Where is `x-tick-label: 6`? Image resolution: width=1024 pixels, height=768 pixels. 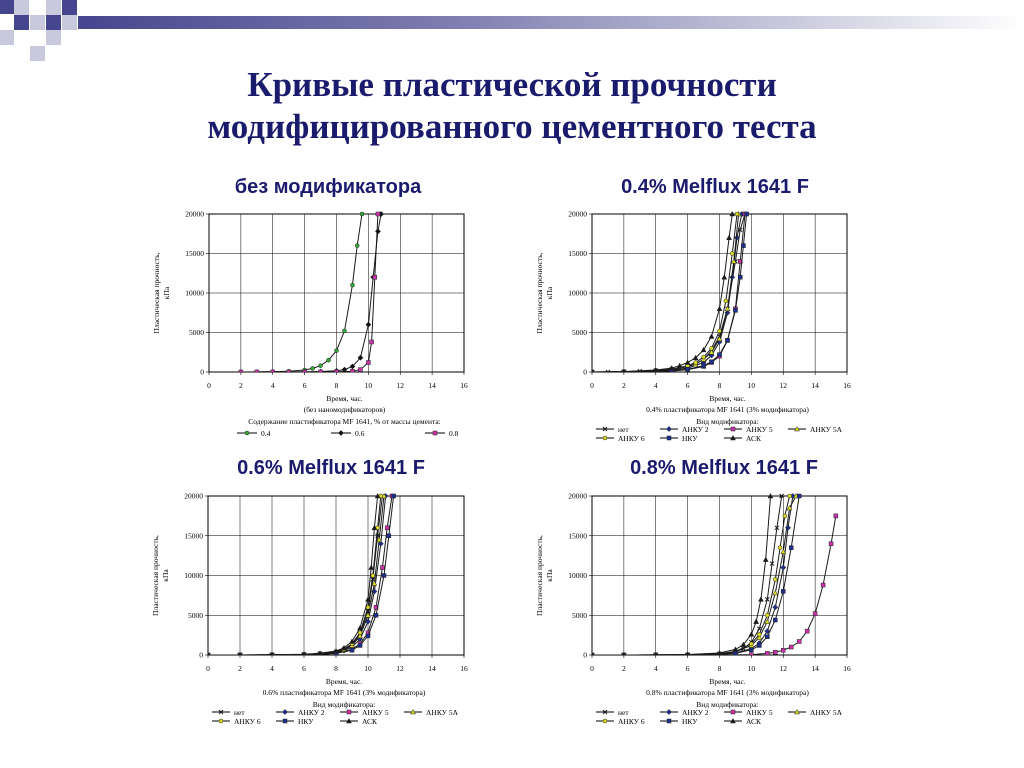 x-tick-label: 6 is located at coordinates (304, 668).